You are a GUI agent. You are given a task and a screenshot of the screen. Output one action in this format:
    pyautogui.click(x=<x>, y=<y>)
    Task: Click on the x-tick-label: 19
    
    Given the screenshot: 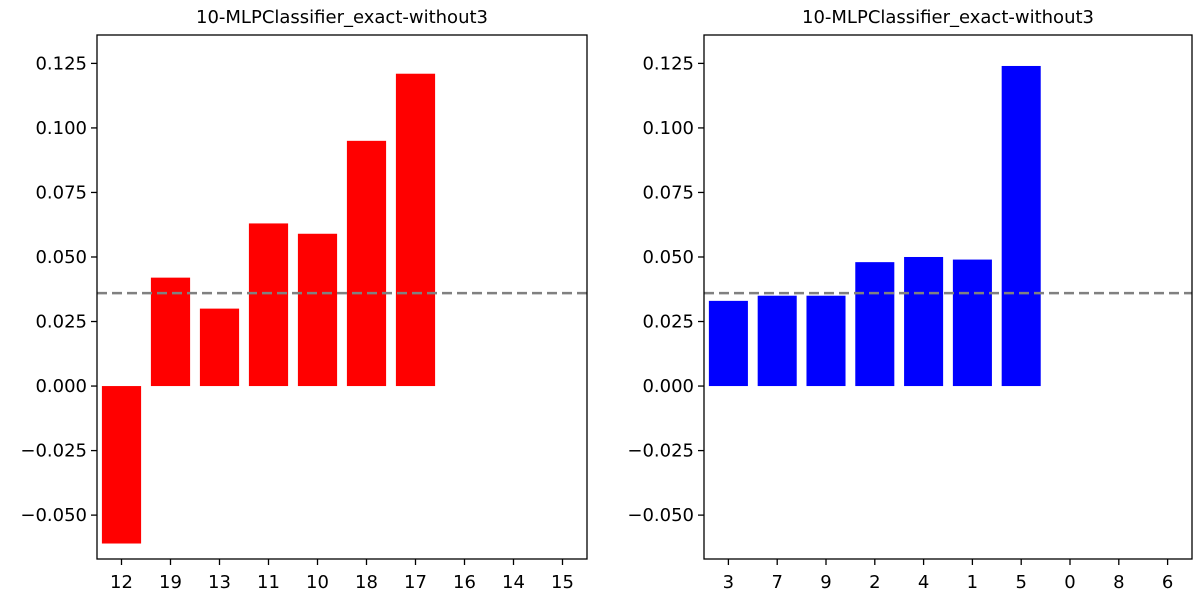 What is the action you would take?
    pyautogui.click(x=170, y=582)
    